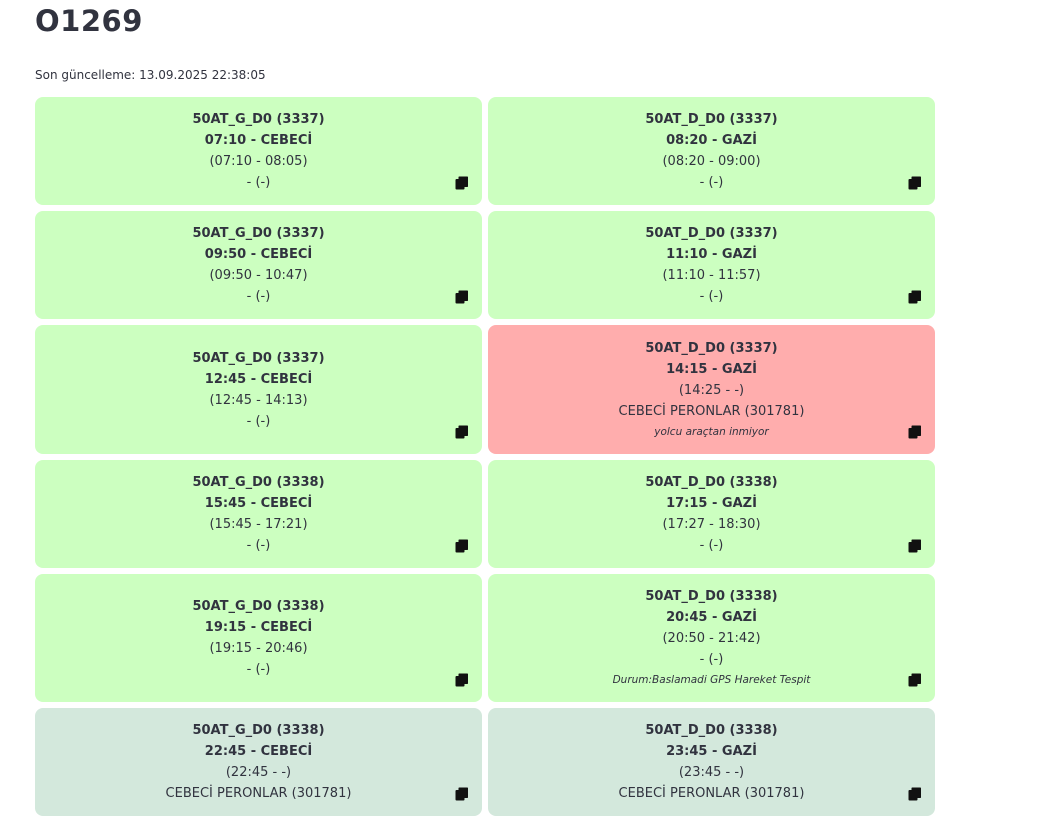 Image resolution: width=1047 pixels, height=840 pixels. What do you see at coordinates (258, 140) in the screenshot?
I see `trip-departure: 07:10 - CEBECİ` at bounding box center [258, 140].